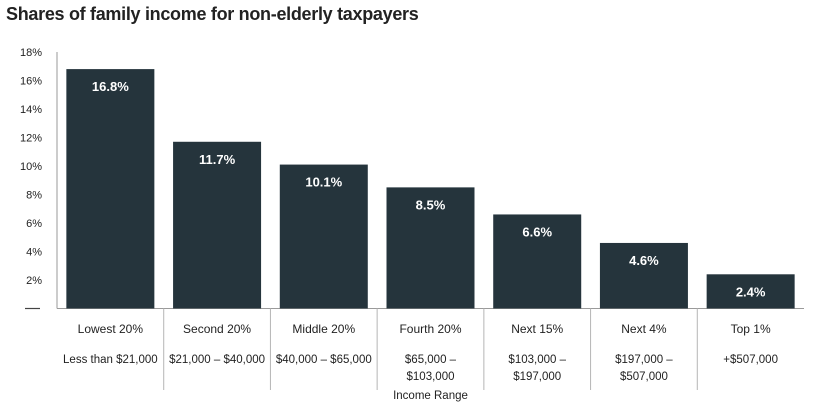 The image size is (814, 415). What do you see at coordinates (34, 281) in the screenshot?
I see `y-tick-label: 2%` at bounding box center [34, 281].